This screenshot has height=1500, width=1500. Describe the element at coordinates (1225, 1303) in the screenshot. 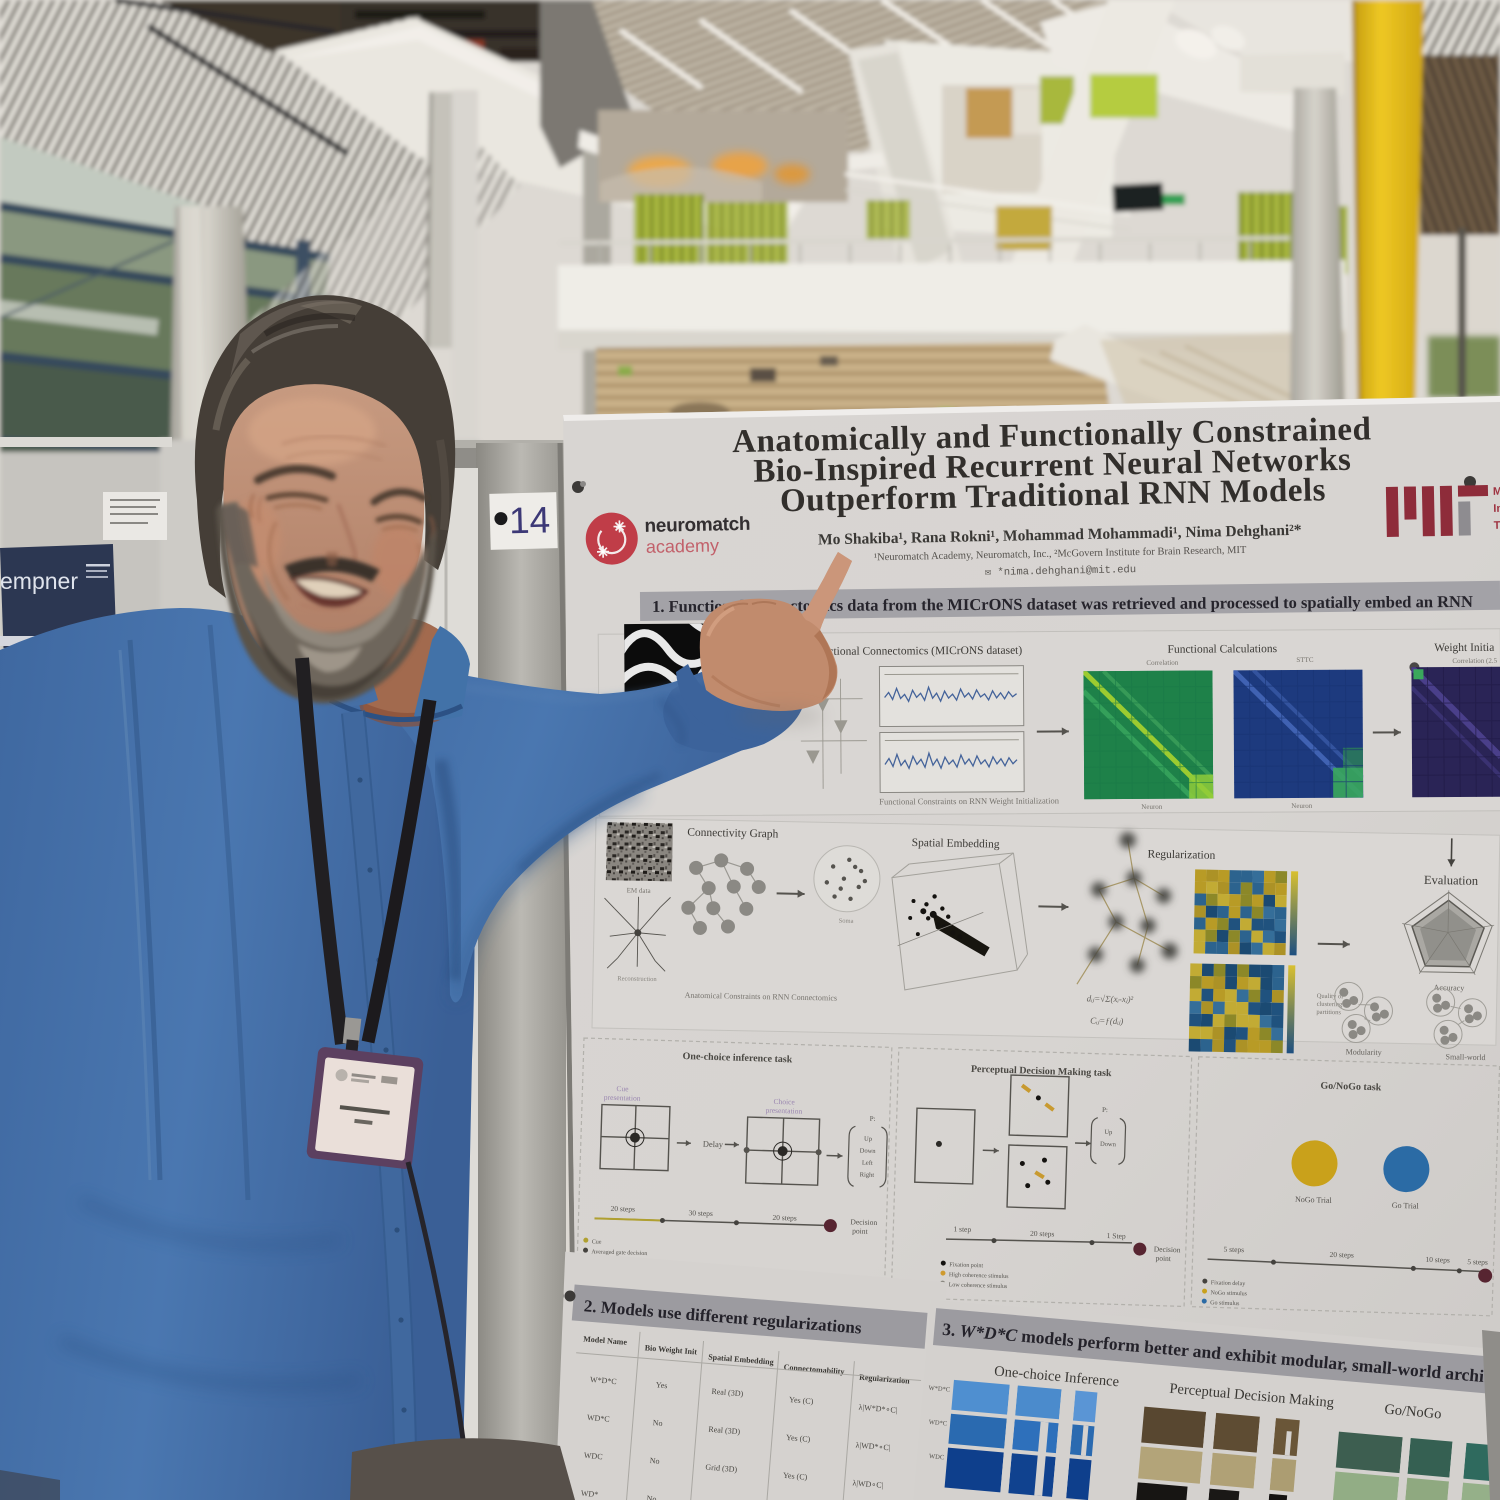

I see `svg-text: Go stimulus` at that location.